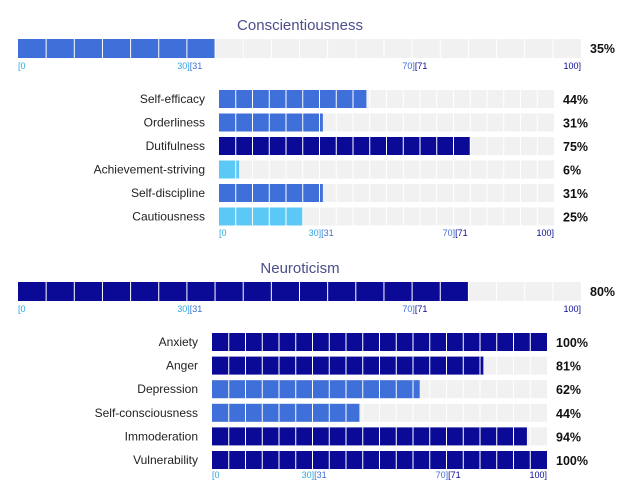 The image size is (635, 500). I want to click on conscientiousness-facets-tick-70-71: 70][71, so click(455, 233).